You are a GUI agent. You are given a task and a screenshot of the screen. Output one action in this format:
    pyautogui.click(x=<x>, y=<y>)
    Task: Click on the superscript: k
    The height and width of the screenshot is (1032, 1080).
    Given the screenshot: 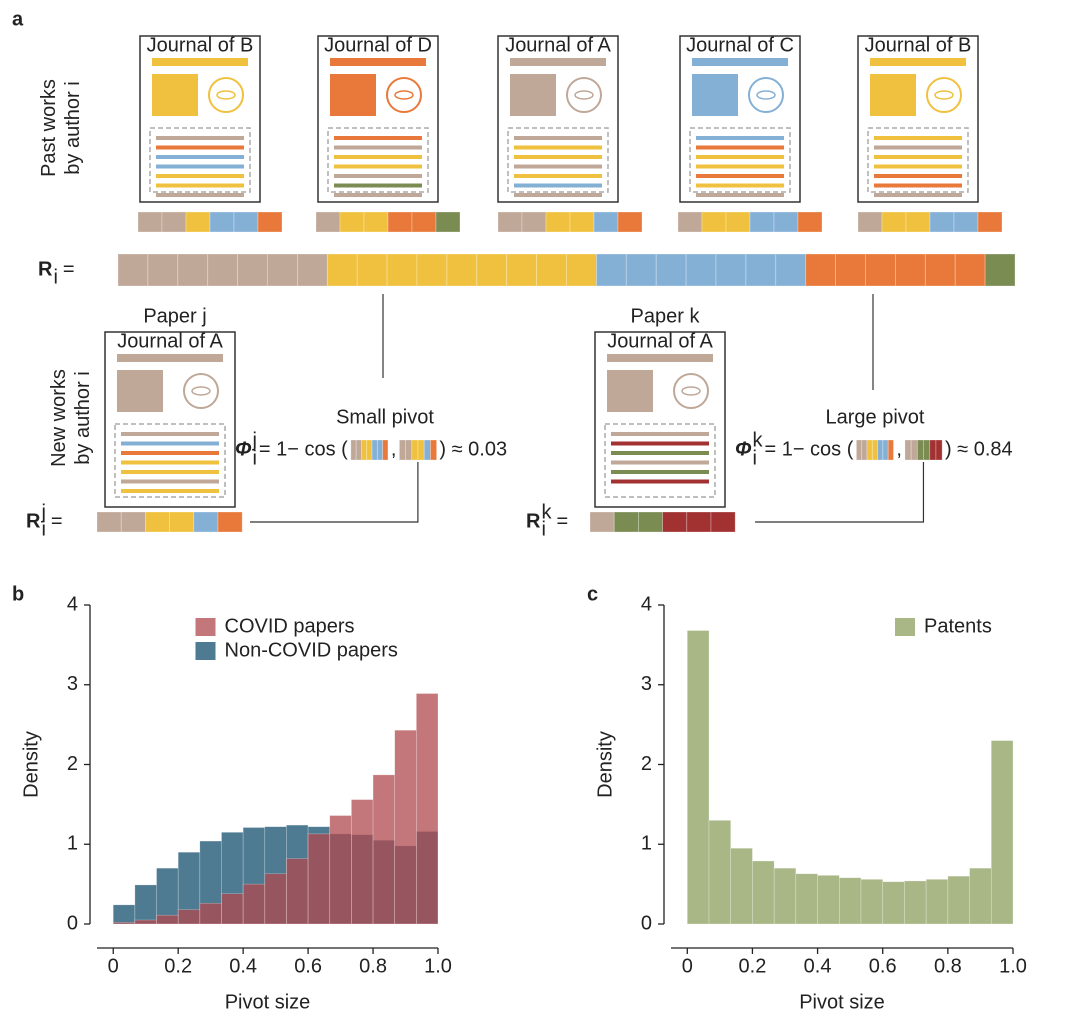 What is the action you would take?
    pyautogui.click(x=546, y=512)
    